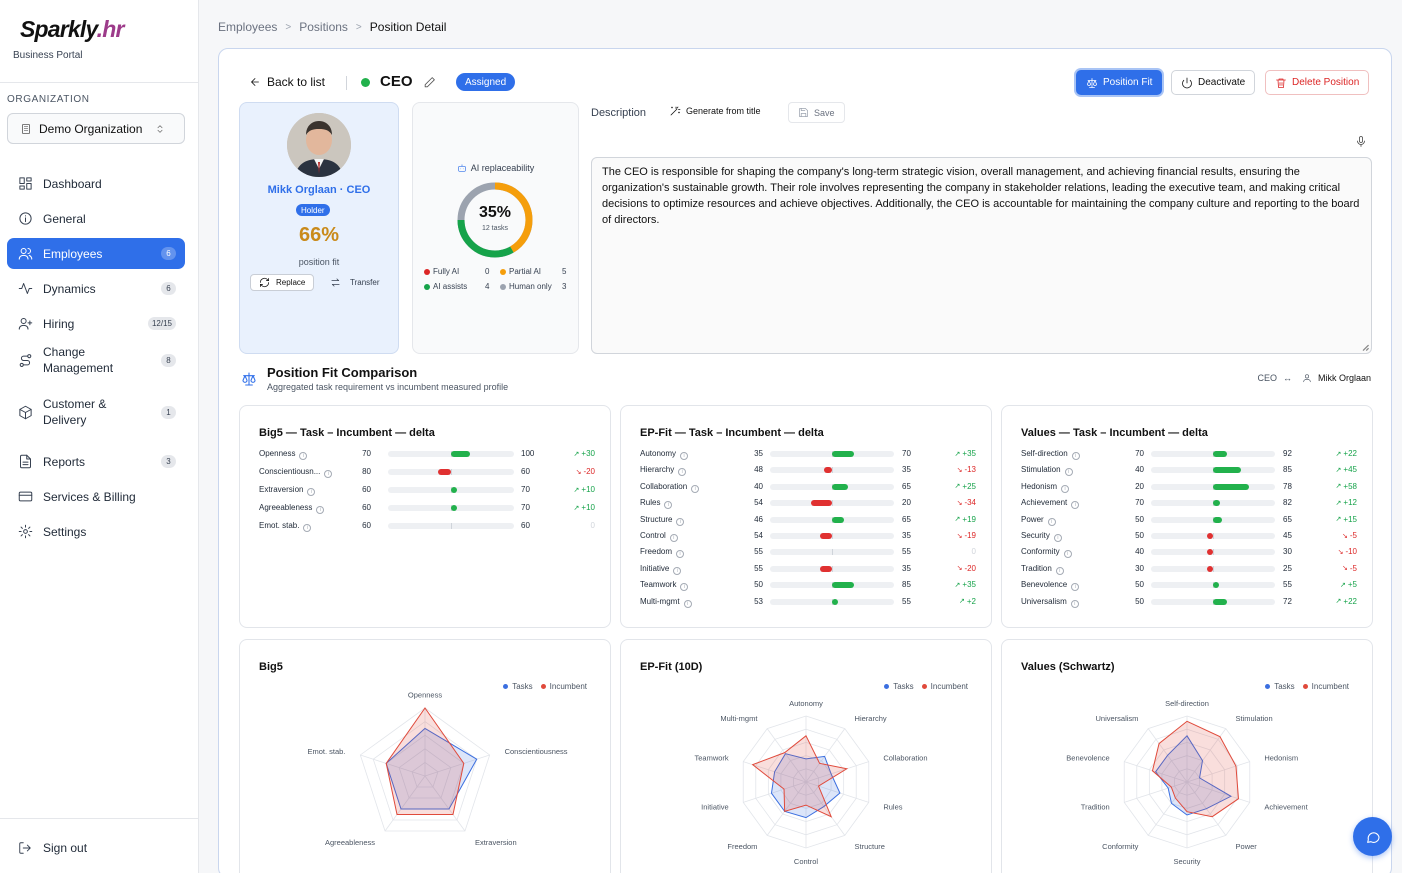  Describe the element at coordinates (1314, 378) in the screenshot. I see `comparison-pair: CEO ↔ Mikk Orglaan` at that location.